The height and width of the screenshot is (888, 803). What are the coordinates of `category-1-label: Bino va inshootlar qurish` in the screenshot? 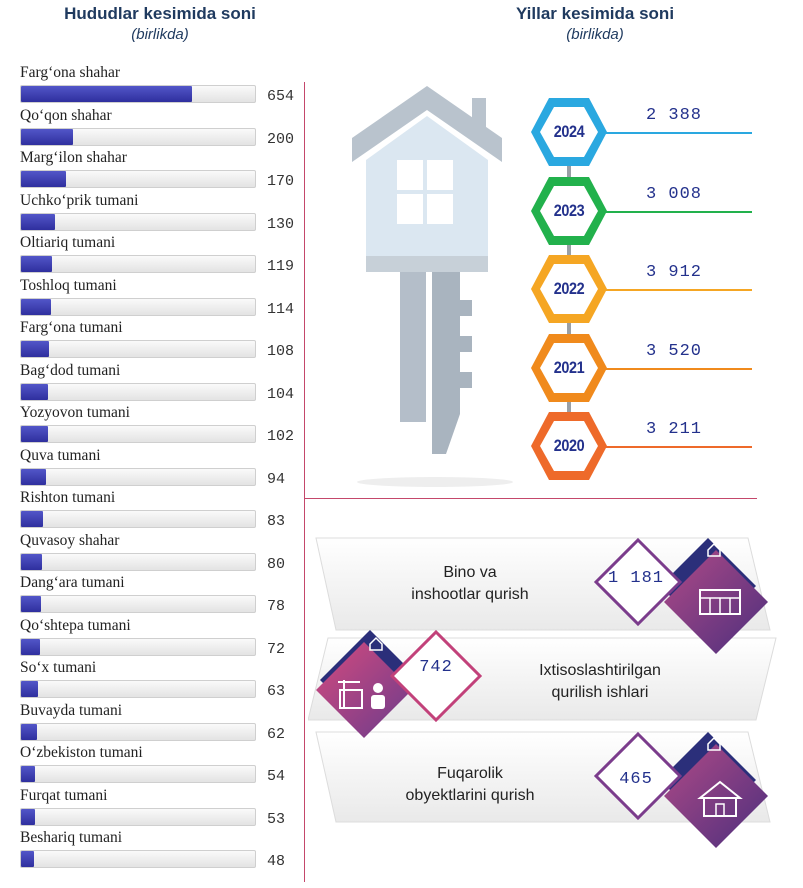 It's located at (470, 584).